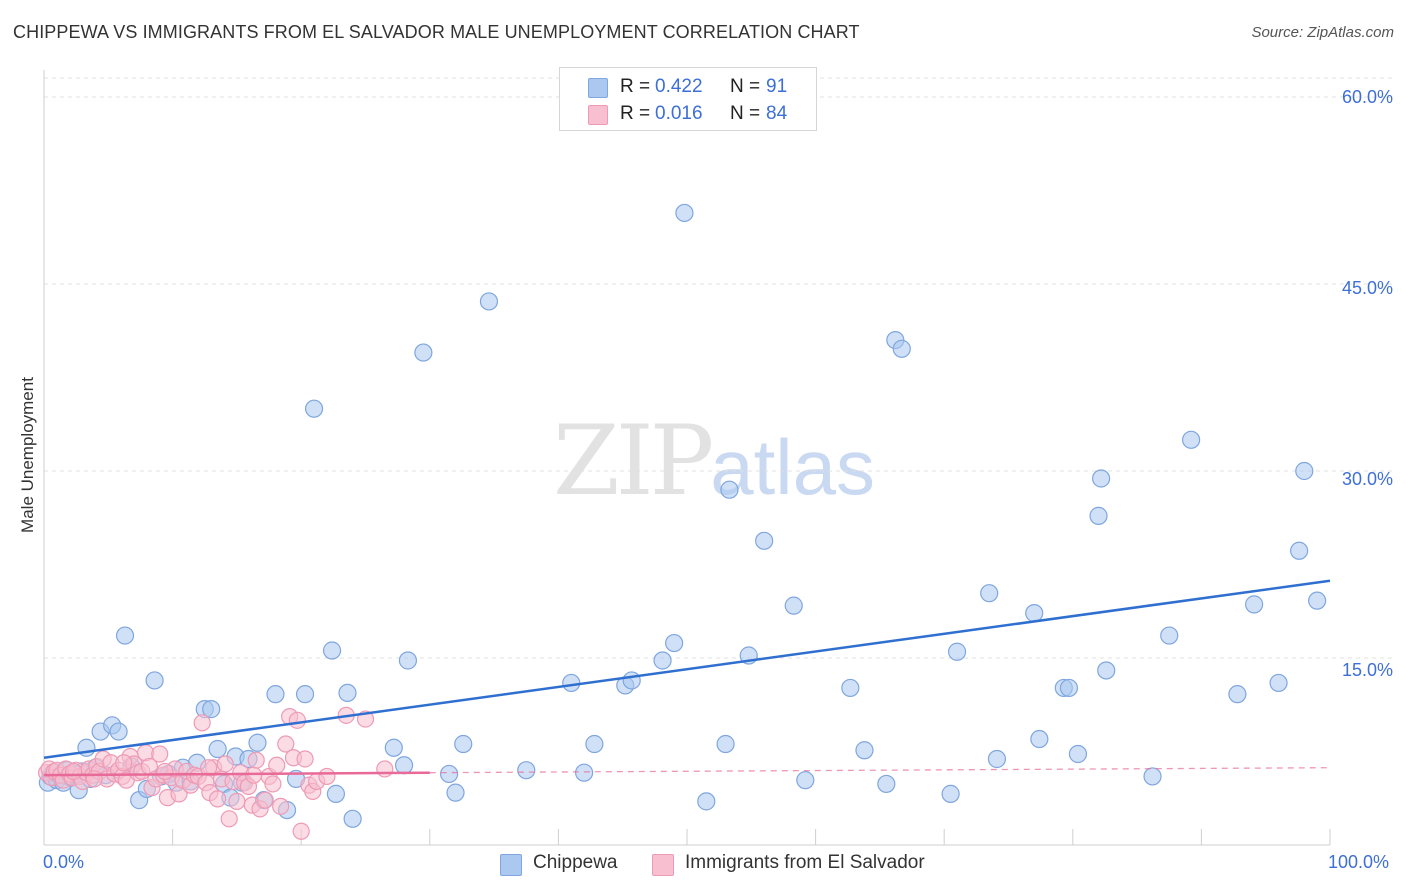 This screenshot has width=1406, height=892. I want to click on y-tick-label-45: 45.0%, so click(1367, 288).